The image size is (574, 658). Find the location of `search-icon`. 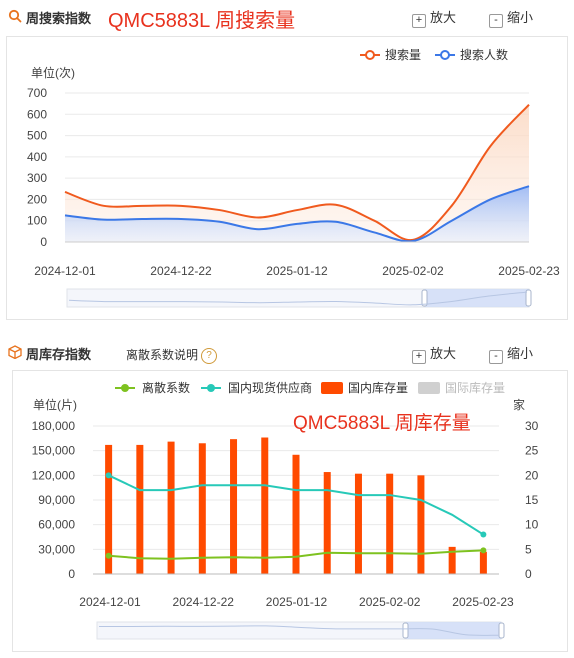

search-icon is located at coordinates (15, 16).